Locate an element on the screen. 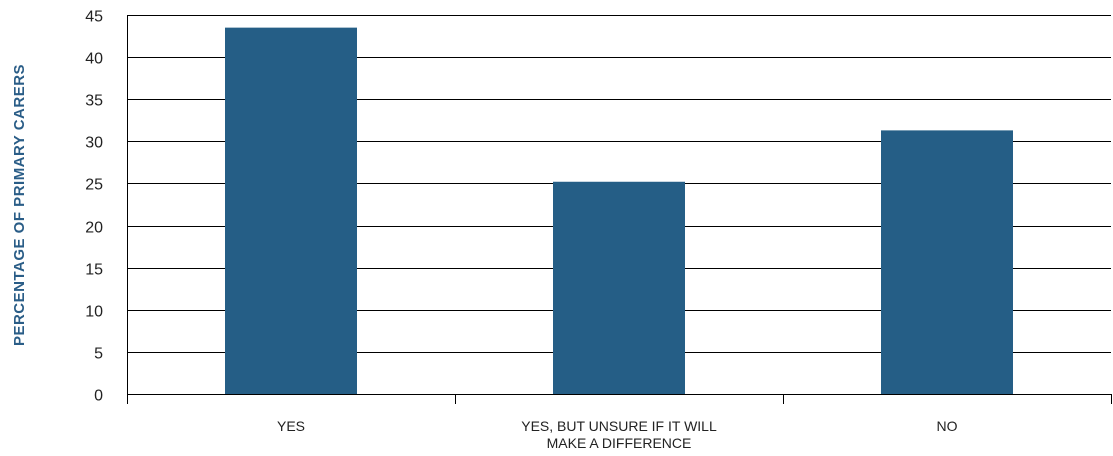  y-axis-label: PERCENTAGE OF PRIMARY CARERS is located at coordinates (19, 205).